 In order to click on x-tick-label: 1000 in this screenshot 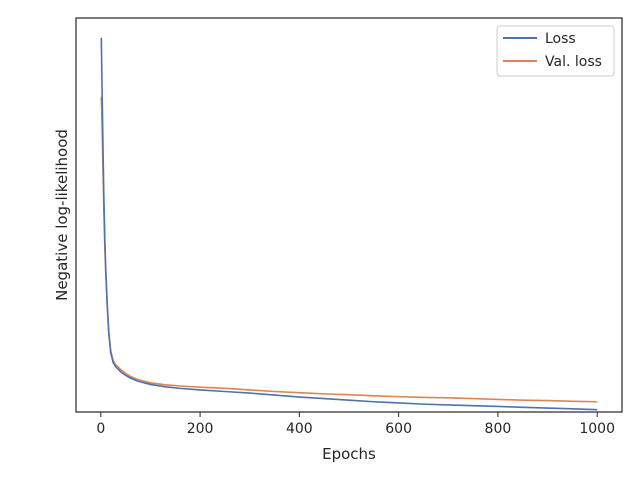, I will do `click(597, 429)`.